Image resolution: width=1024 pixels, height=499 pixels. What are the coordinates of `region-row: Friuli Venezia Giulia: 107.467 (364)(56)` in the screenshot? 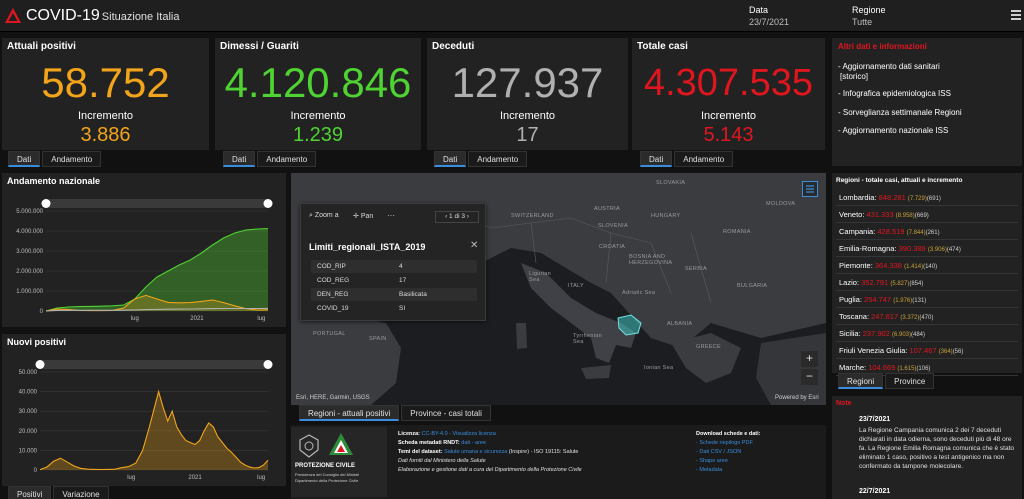 It's located at (927, 350).